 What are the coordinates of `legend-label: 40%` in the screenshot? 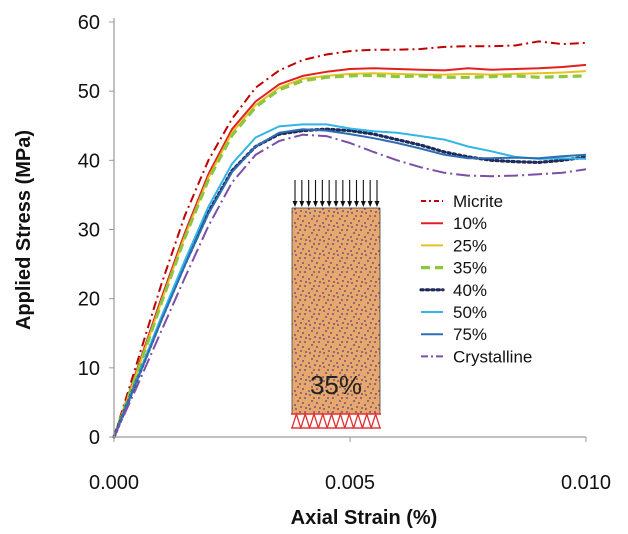 It's located at (470, 290).